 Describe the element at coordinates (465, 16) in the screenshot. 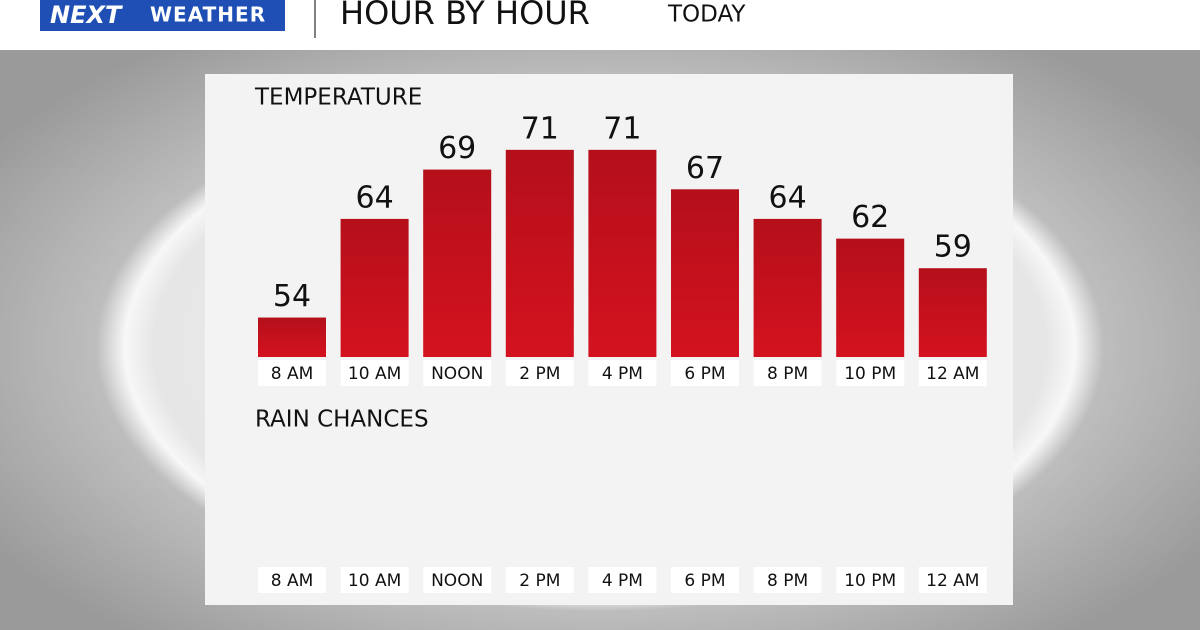

I see `header-title: HOUR BY HOUR` at that location.